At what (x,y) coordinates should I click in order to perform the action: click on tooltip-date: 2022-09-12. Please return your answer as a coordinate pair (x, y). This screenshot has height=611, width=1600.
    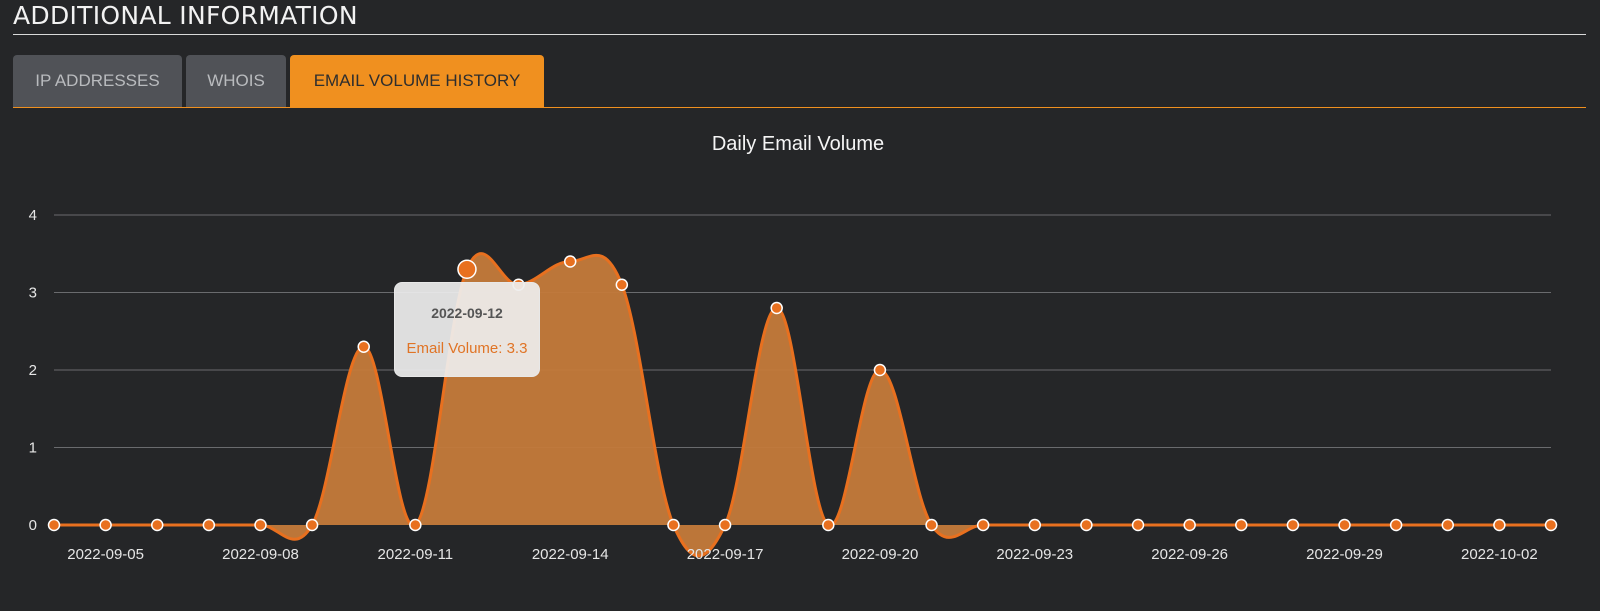
    Looking at the image, I should click on (467, 313).